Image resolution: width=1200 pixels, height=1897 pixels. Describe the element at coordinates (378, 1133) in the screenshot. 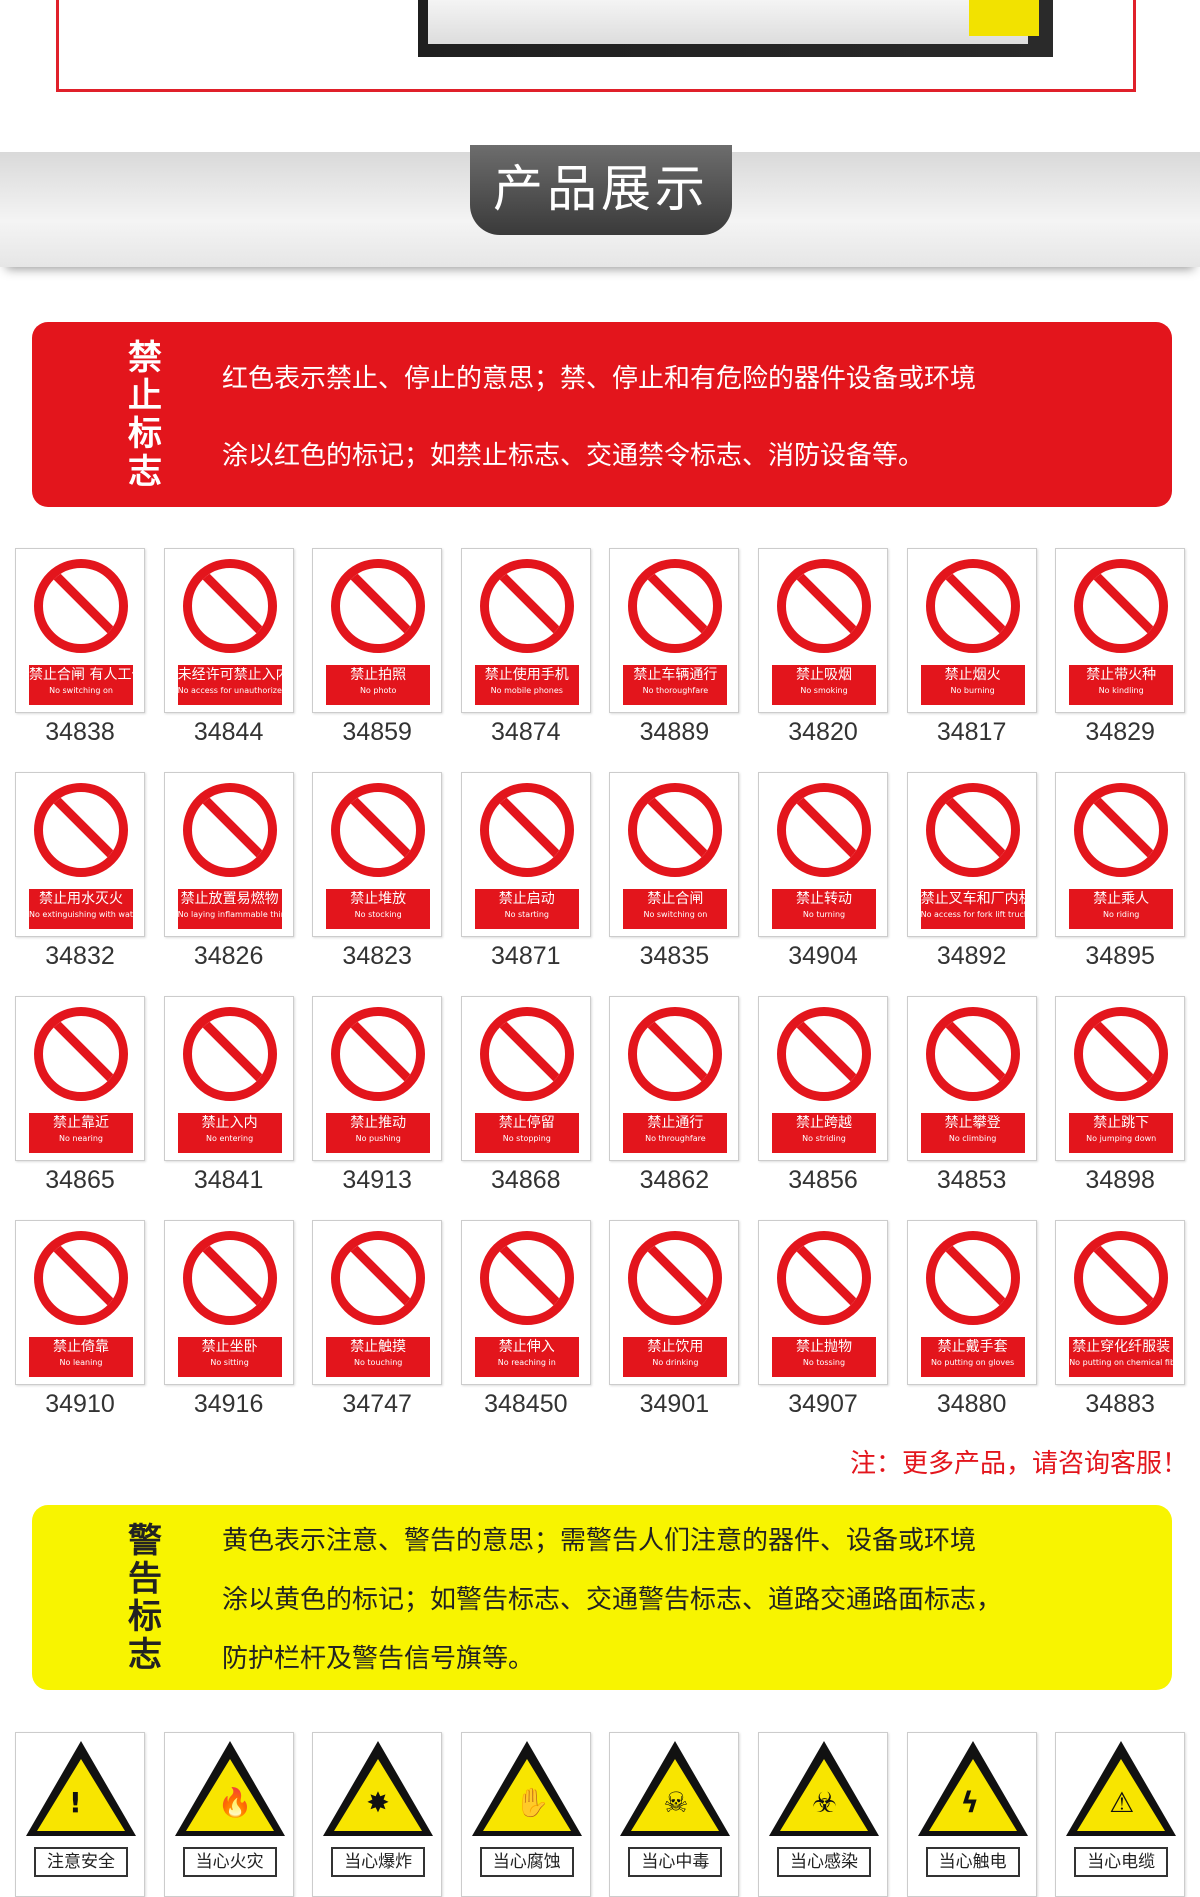

I see `sign-label: 禁止推动 No pushing` at that location.